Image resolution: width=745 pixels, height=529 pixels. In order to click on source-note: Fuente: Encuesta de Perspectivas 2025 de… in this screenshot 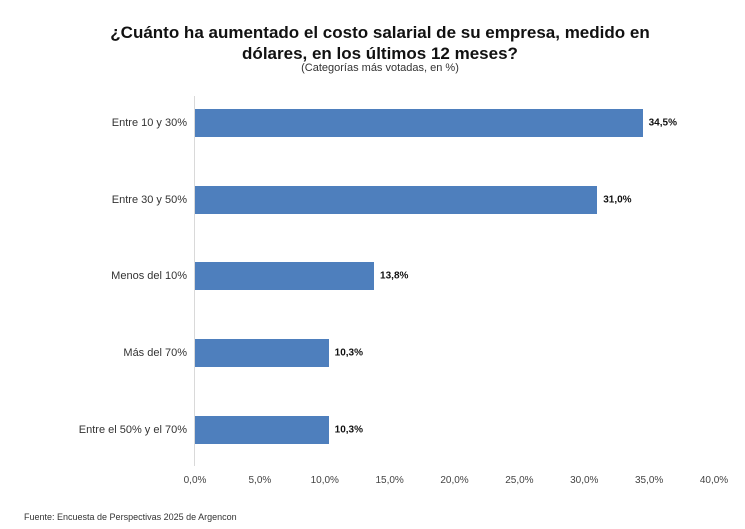, I will do `click(130, 517)`.